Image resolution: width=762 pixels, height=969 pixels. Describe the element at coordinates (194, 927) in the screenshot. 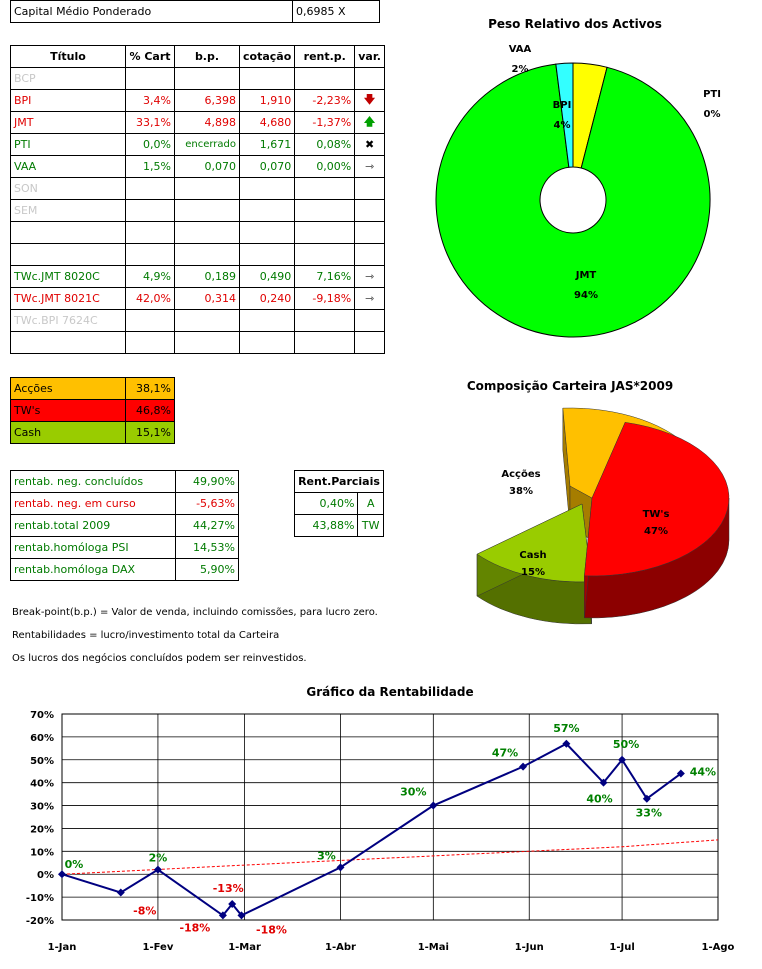

I see `data-label: -18%` at that location.